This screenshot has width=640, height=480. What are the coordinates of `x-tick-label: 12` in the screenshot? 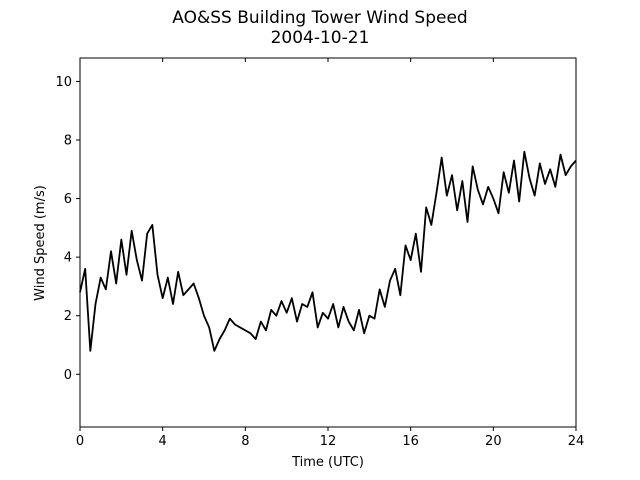 It's located at (328, 441).